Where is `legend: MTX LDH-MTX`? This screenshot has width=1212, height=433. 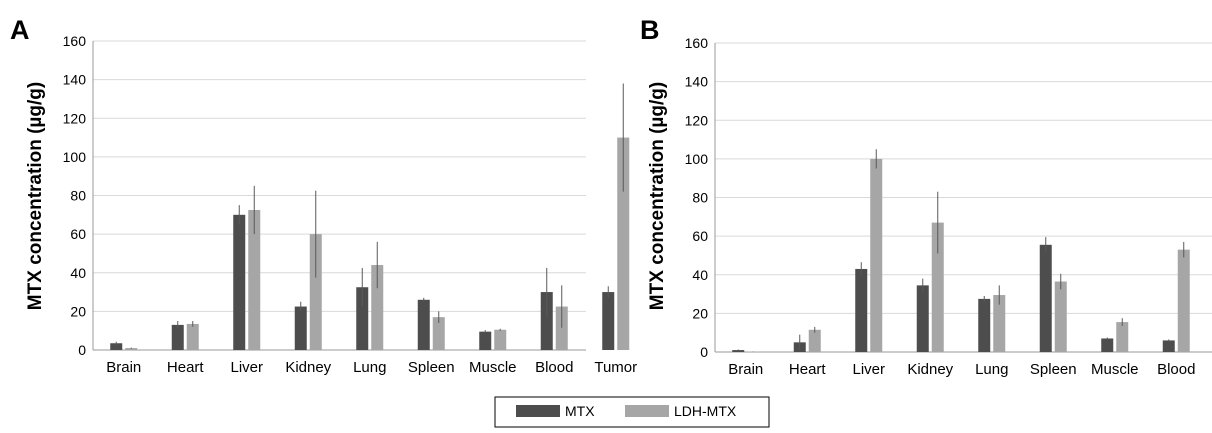
legend: MTX LDH-MTX is located at coordinates (632, 412).